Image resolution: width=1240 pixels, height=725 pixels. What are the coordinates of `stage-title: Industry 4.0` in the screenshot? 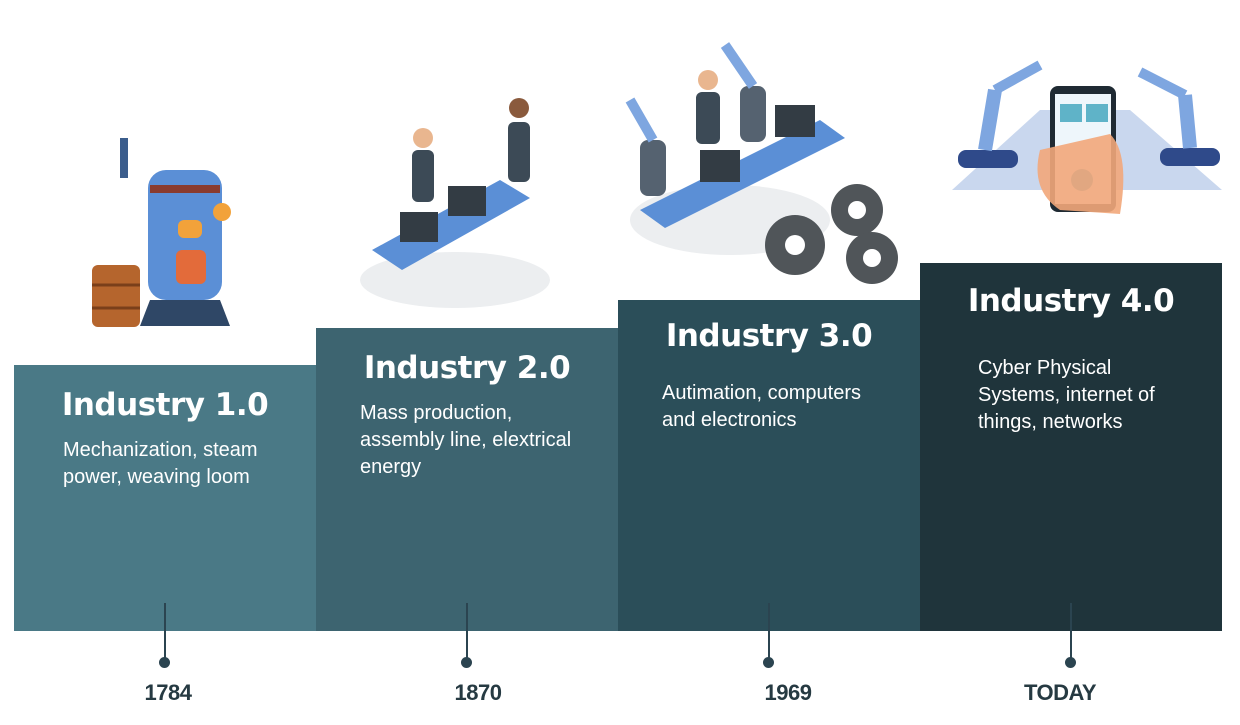 It's located at (1071, 301).